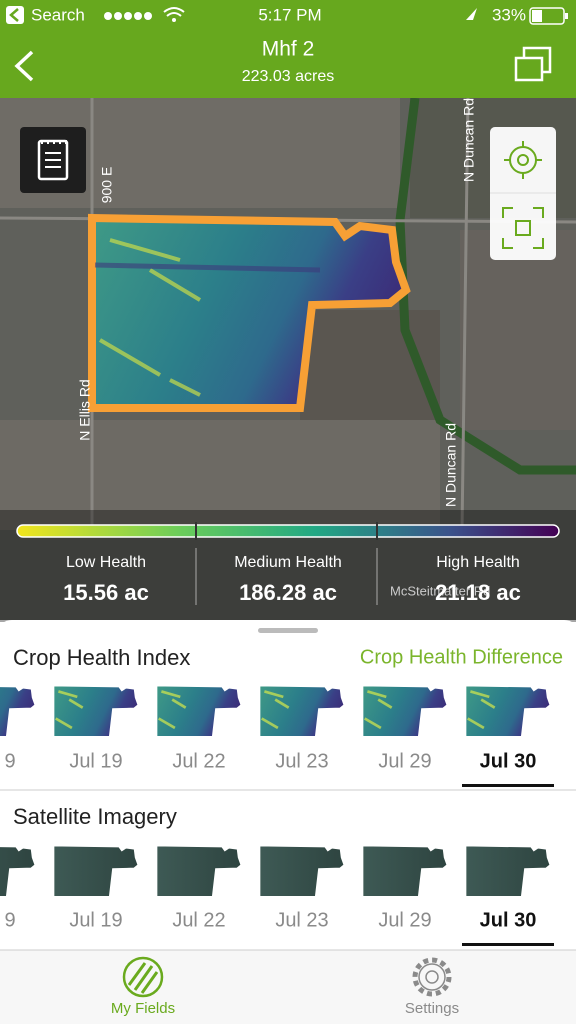 This screenshot has height=1024, width=576. Describe the element at coordinates (107, 185) in the screenshot. I see `road-label: 900 E` at that location.